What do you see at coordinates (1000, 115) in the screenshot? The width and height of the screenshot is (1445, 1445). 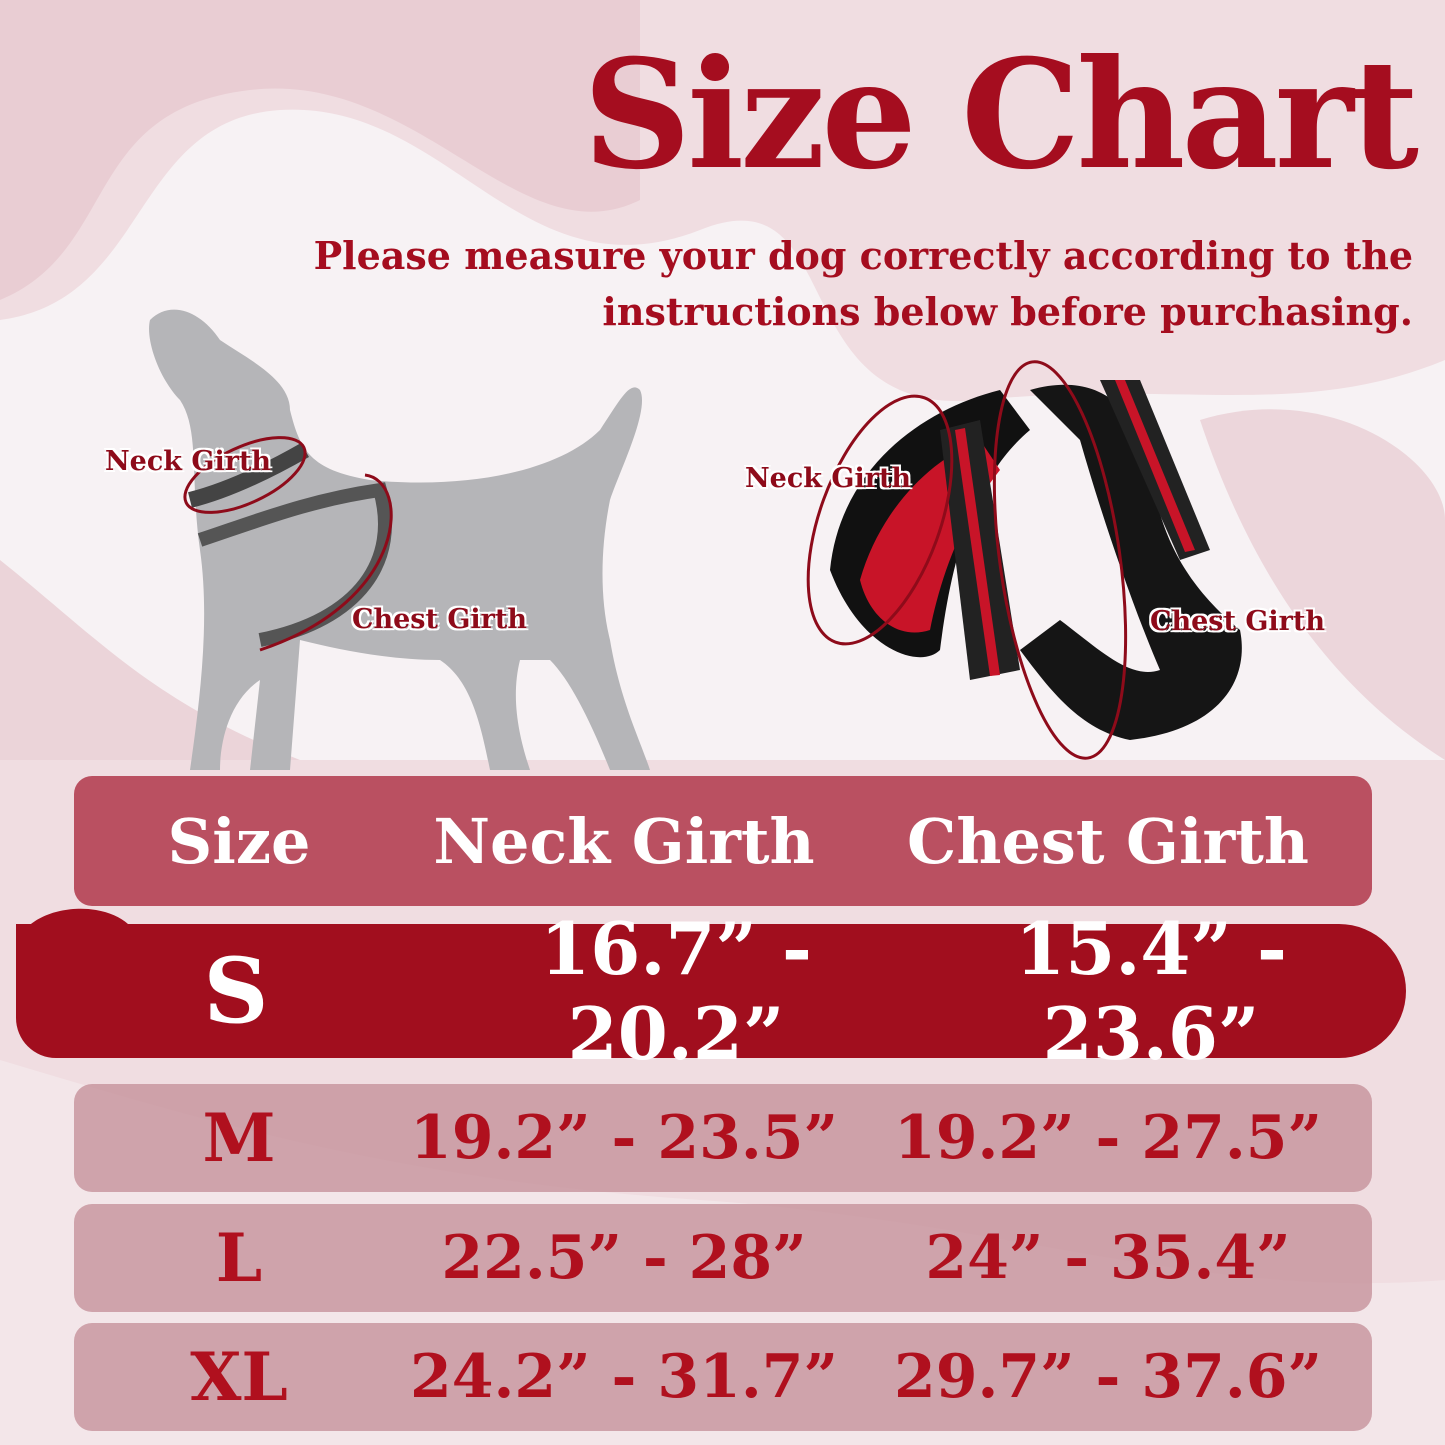 I see `page-title: Size Chart` at bounding box center [1000, 115].